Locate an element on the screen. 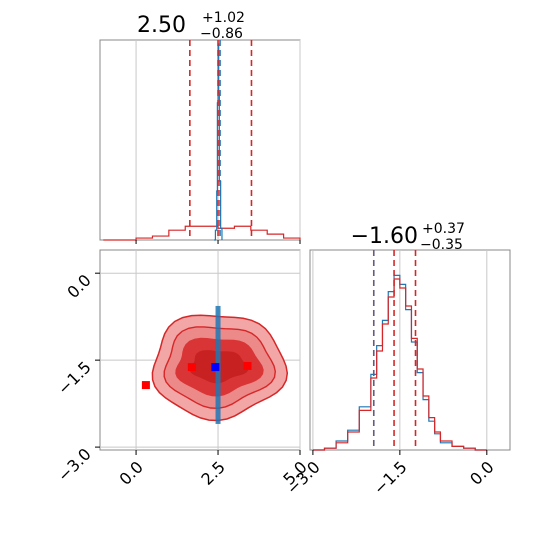  title-param2-plus: +0.37 is located at coordinates (443, 229).